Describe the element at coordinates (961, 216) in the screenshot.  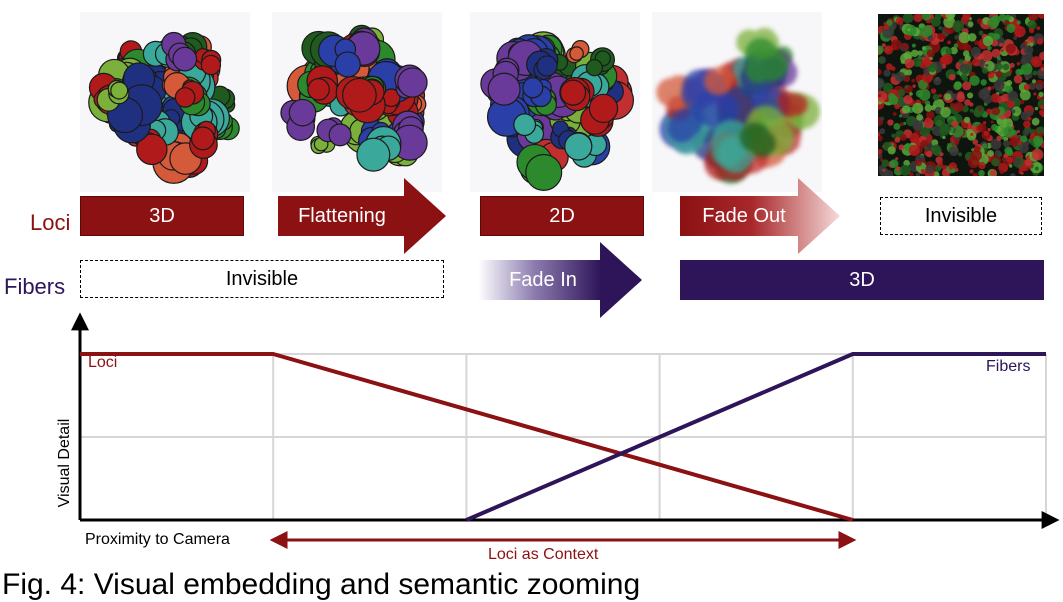
I see `loci-stage-invisible: Invisible` at that location.